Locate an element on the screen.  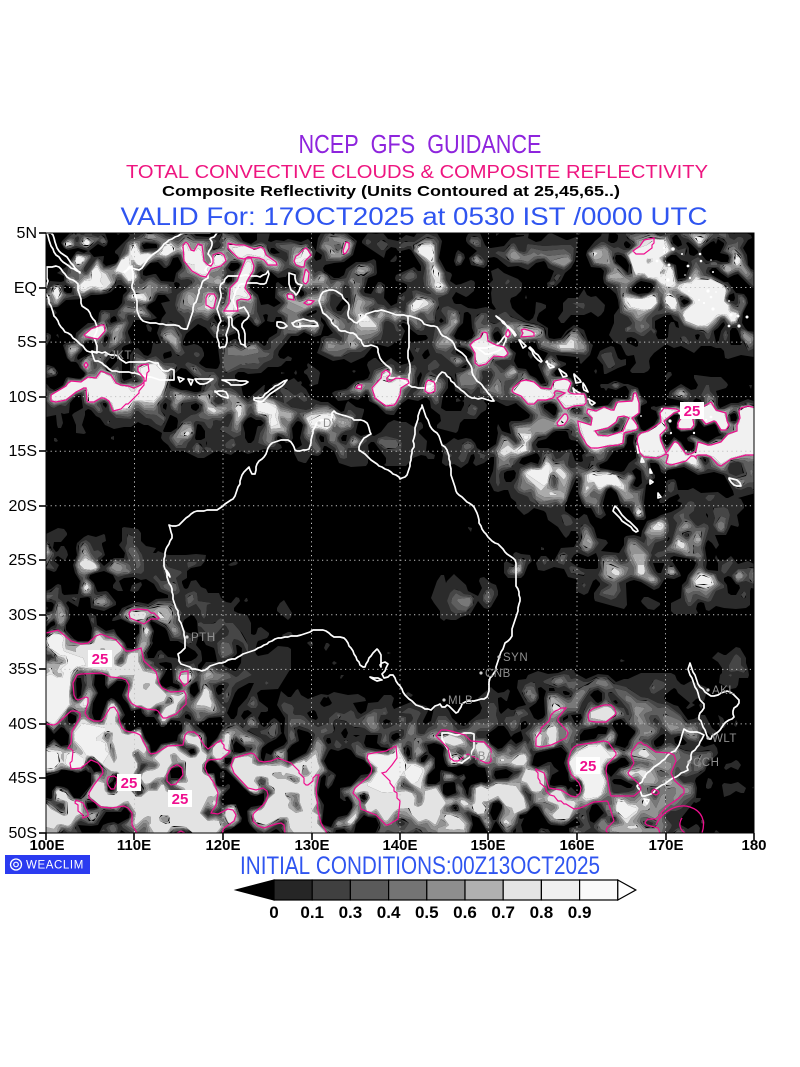
svg-text: AKL is located at coordinates (723, 691).